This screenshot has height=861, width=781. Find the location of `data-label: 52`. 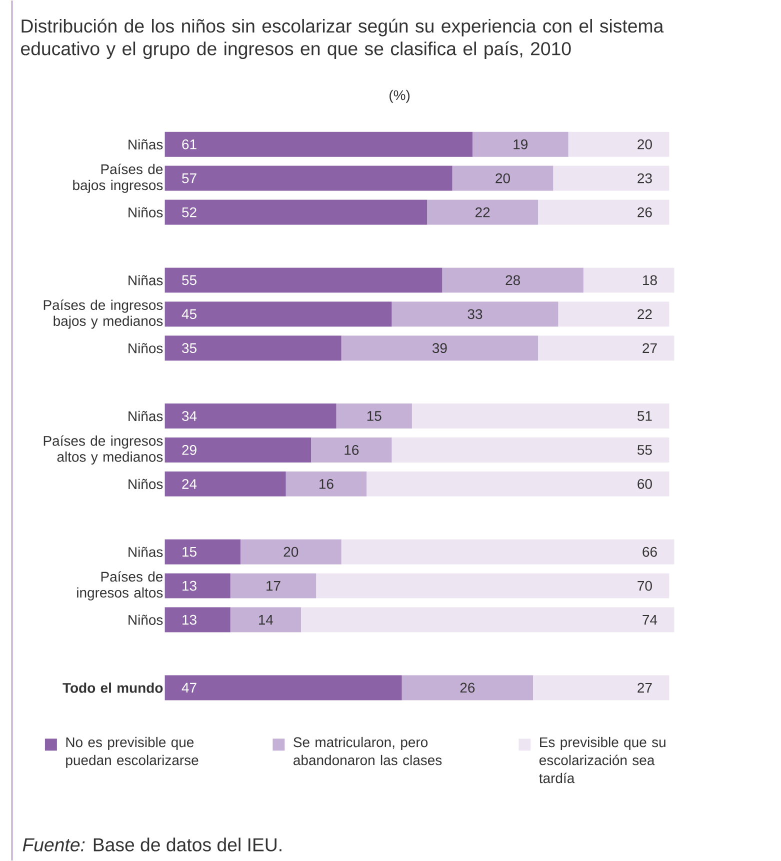

data-label: 52 is located at coordinates (189, 212).